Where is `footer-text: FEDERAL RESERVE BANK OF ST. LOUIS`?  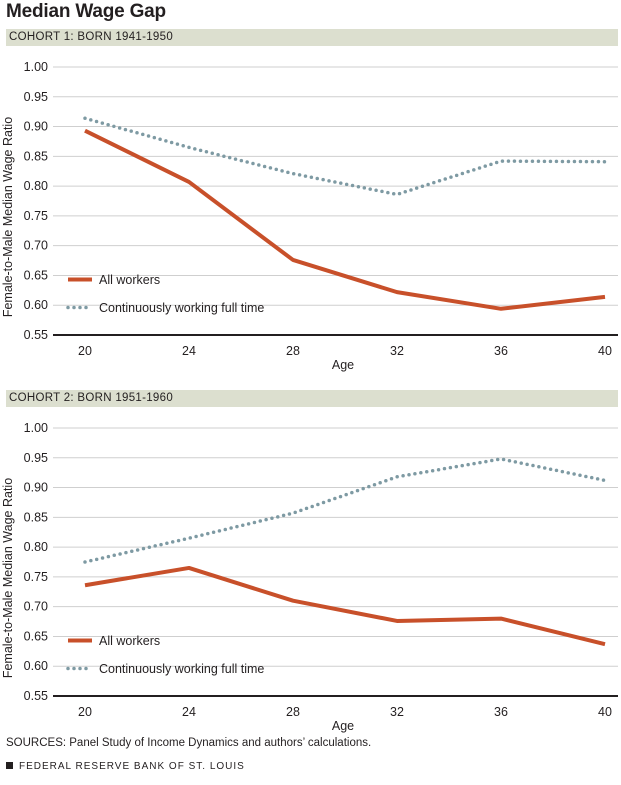
footer-text: FEDERAL RESERVE BANK OF ST. LOUIS is located at coordinates (132, 766).